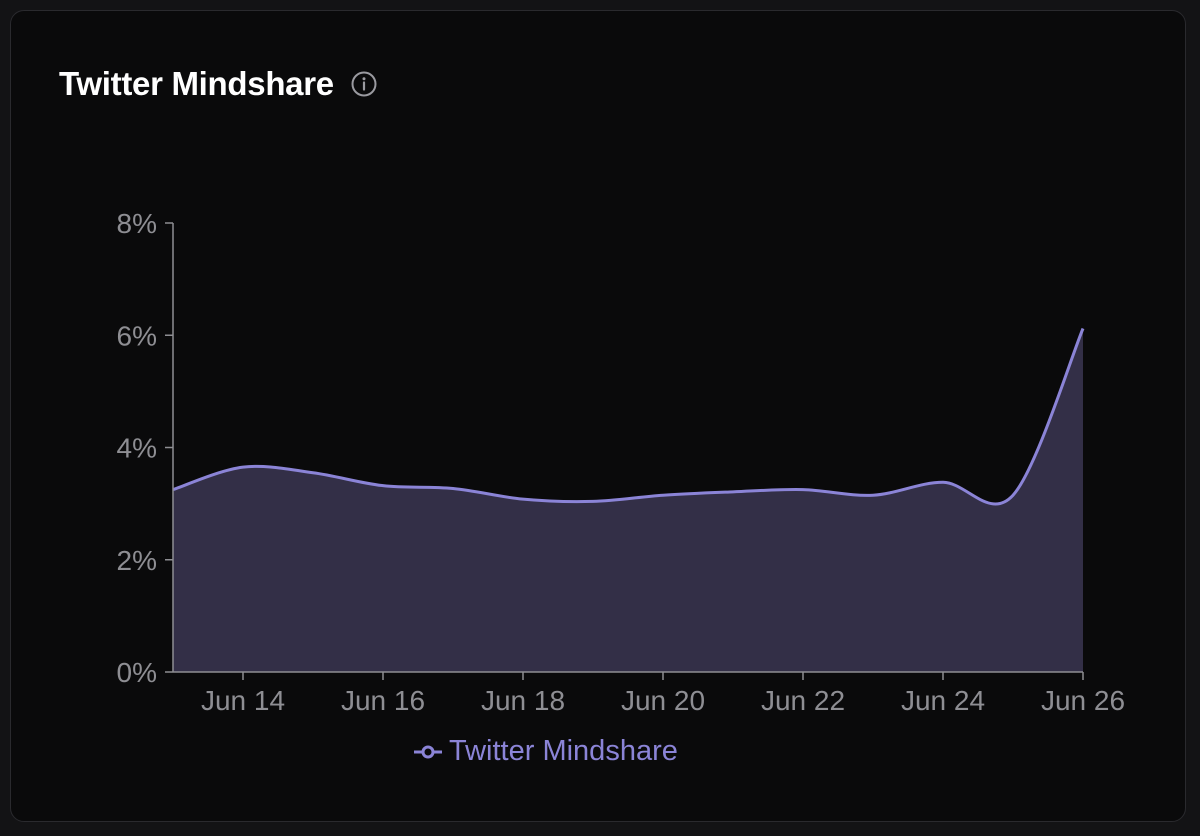  I want to click on chart-title: Twitter Mindshare, so click(196, 83).